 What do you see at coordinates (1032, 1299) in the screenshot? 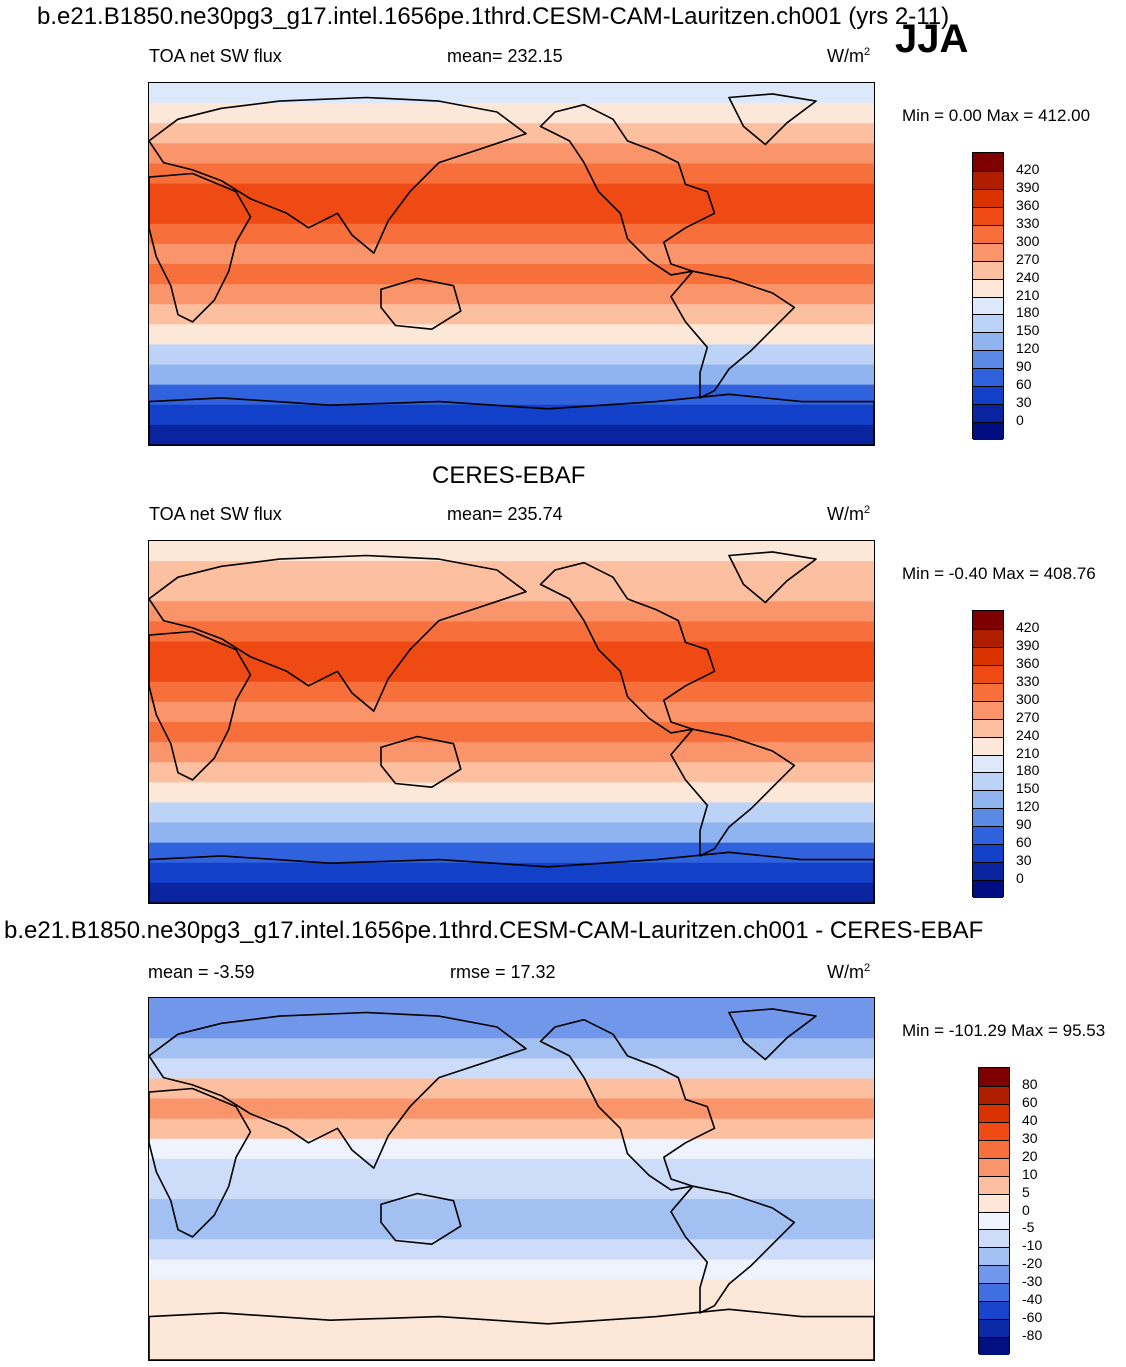
I see `colorbar-tick-label: -40` at bounding box center [1032, 1299].